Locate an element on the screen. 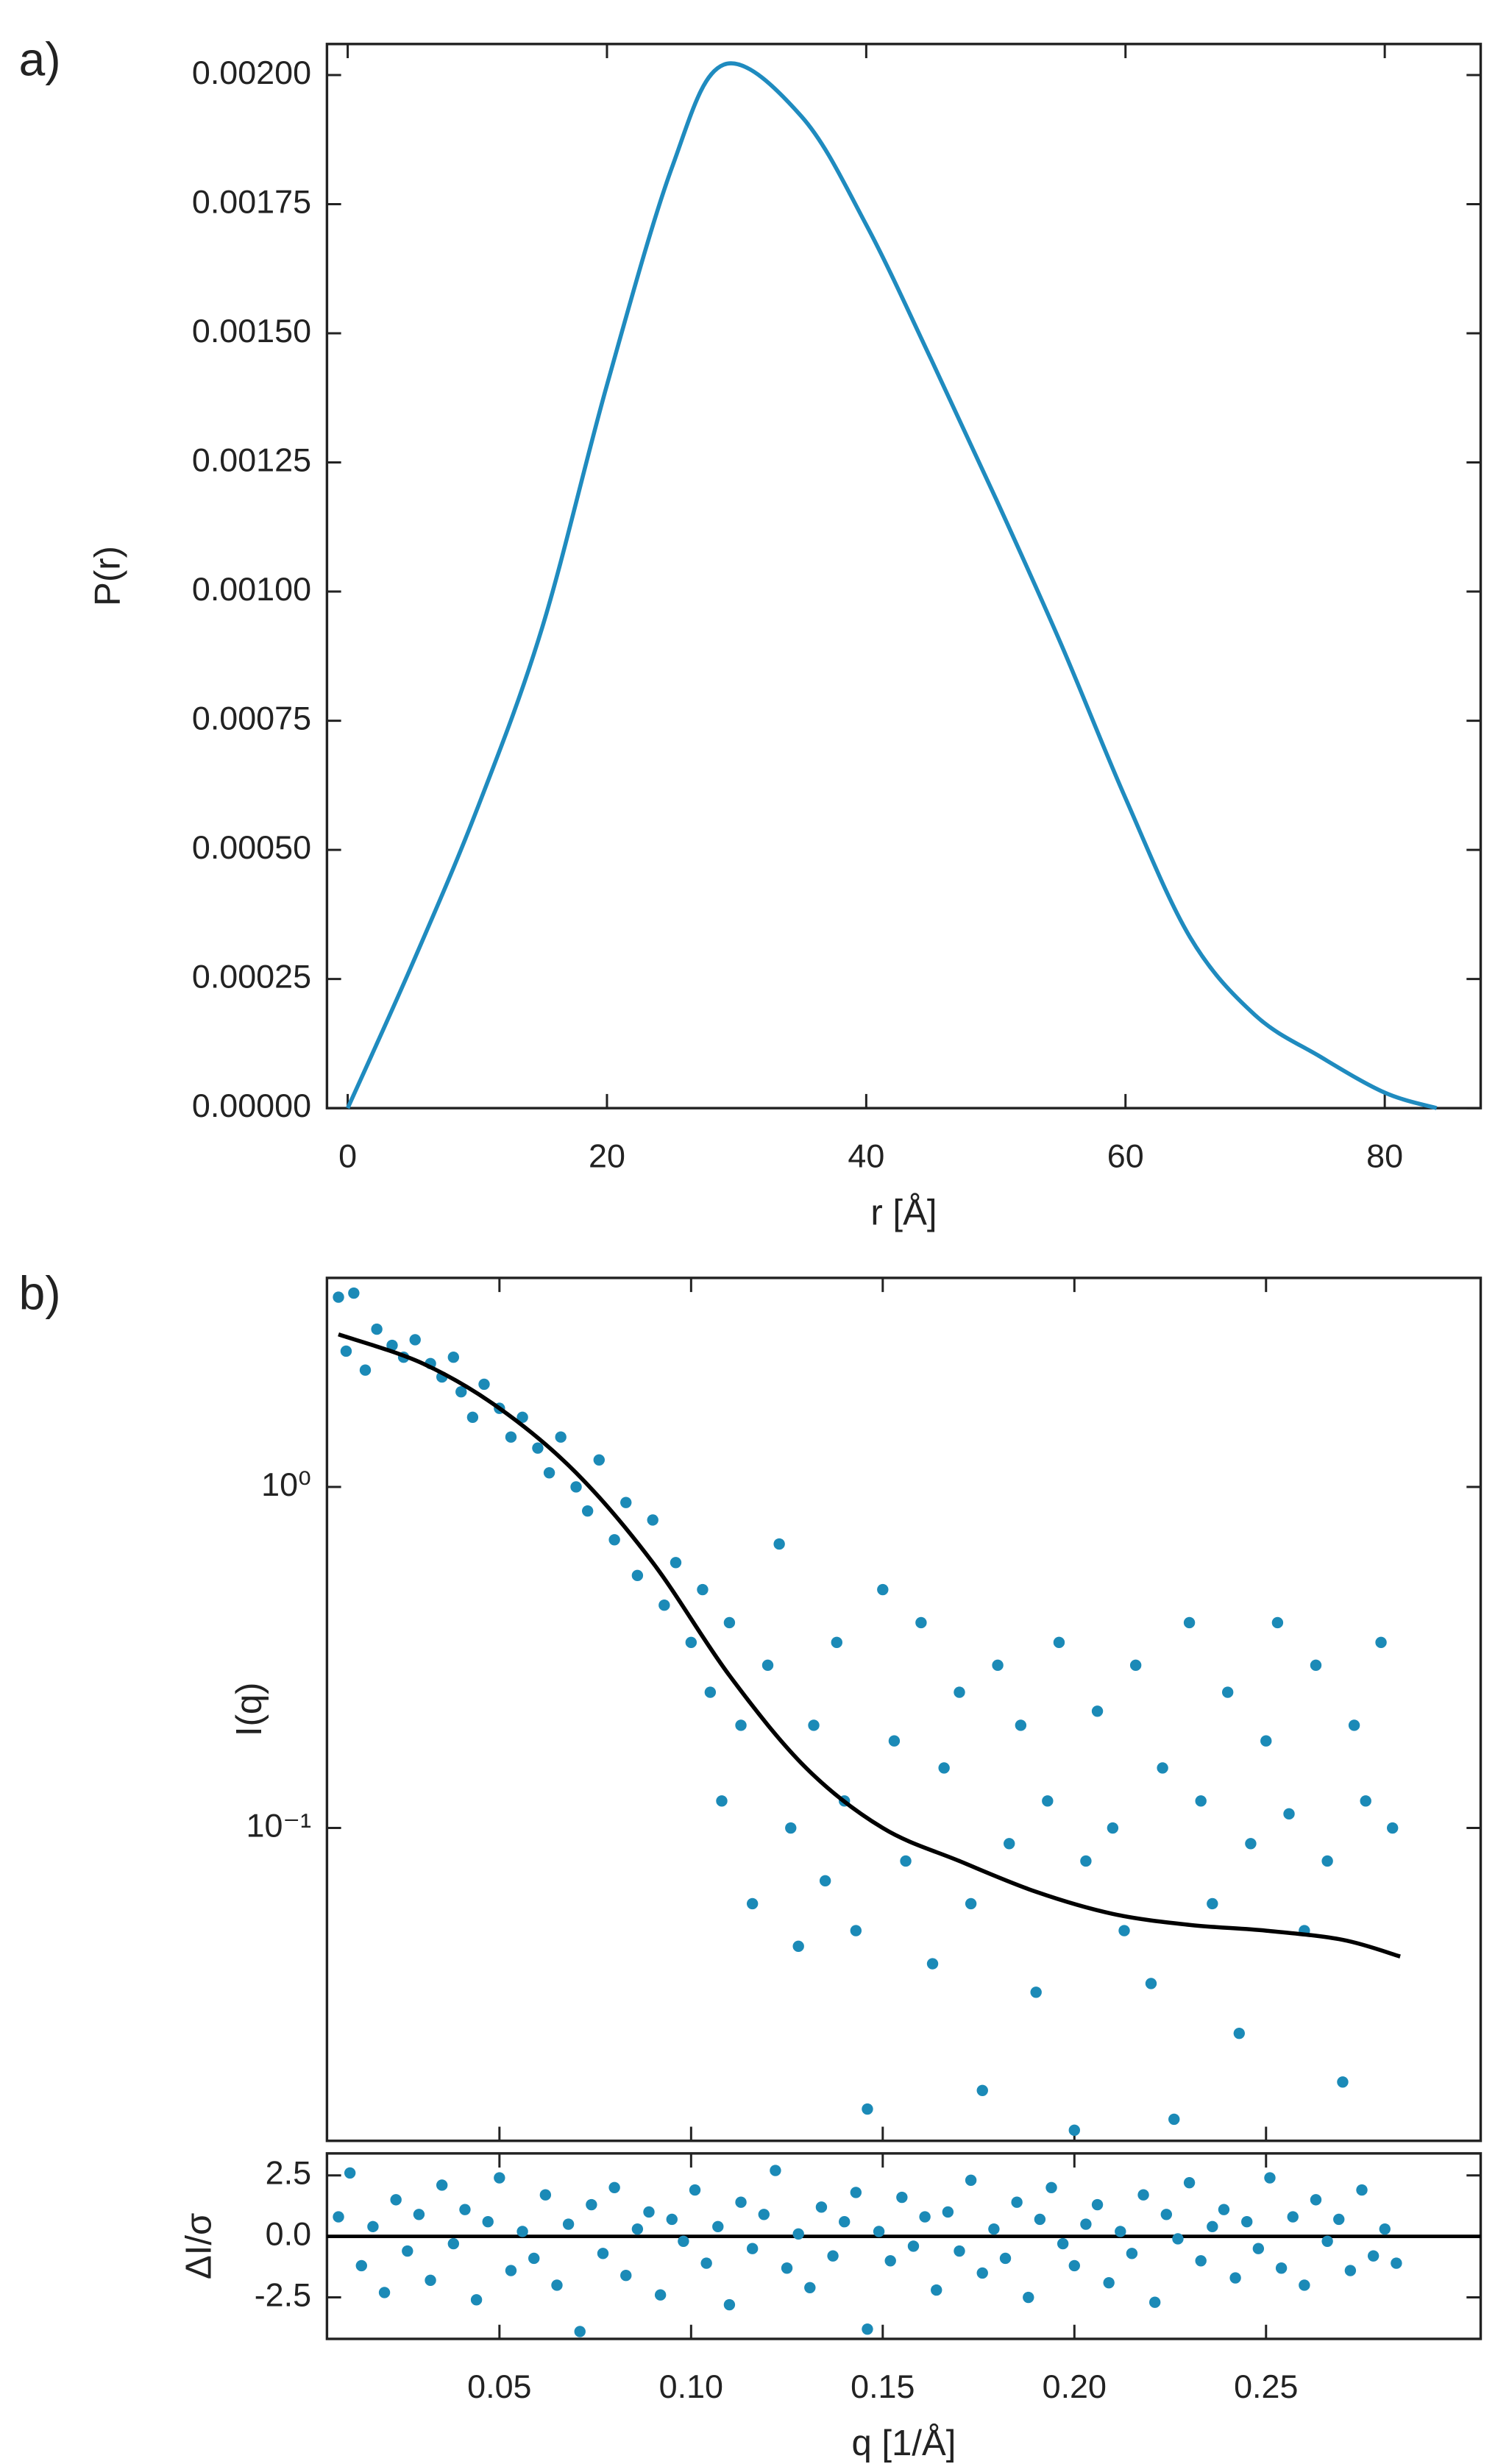 This screenshot has height=2464, width=1509. y-tick-label: 0.0 is located at coordinates (288, 2233).